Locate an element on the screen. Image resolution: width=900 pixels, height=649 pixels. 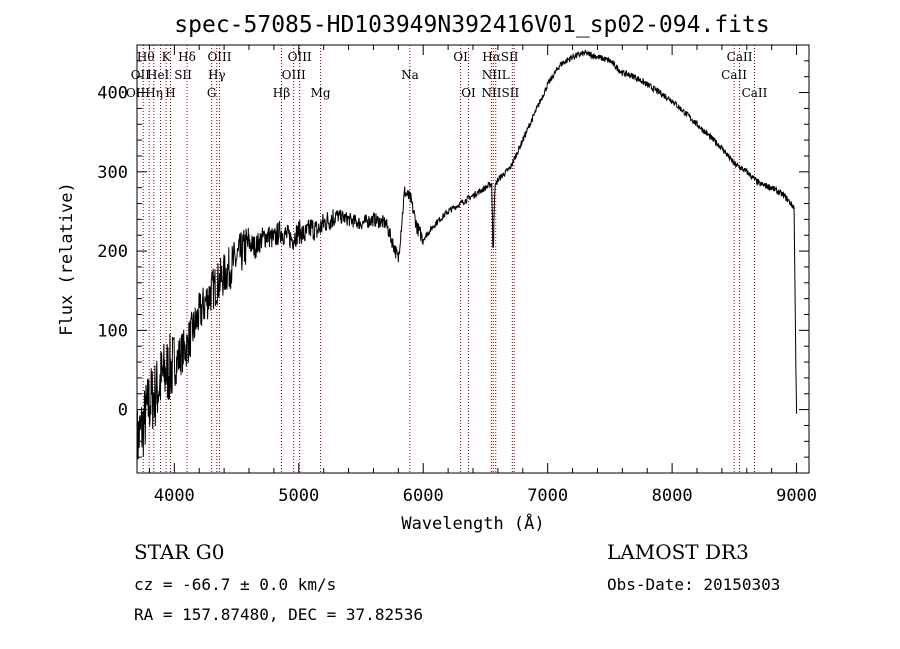
x-tick-label-6000: 6000 is located at coordinates (423, 496).